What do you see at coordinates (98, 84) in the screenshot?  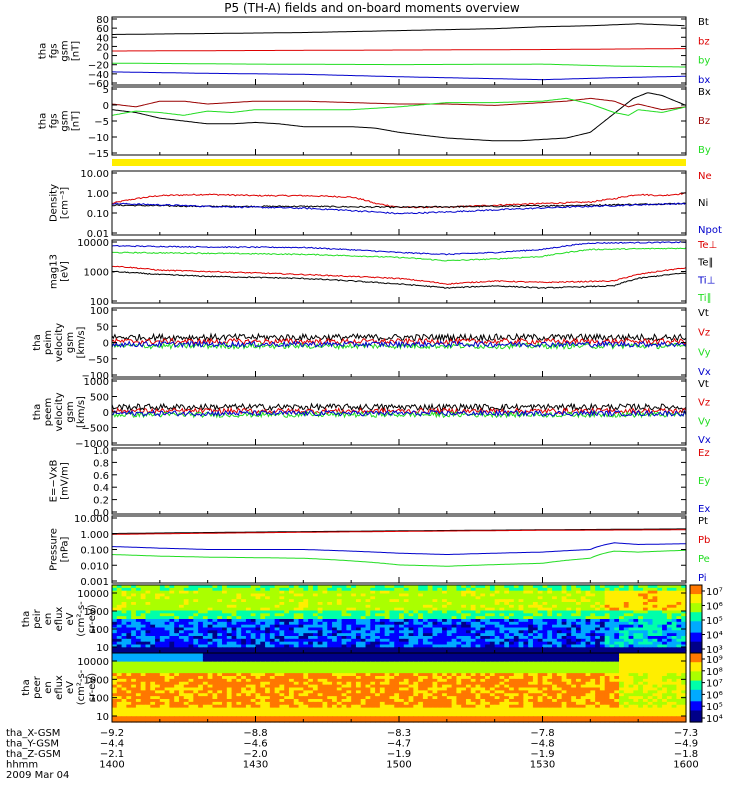 I see `y-tick-label: −60` at bounding box center [98, 84].